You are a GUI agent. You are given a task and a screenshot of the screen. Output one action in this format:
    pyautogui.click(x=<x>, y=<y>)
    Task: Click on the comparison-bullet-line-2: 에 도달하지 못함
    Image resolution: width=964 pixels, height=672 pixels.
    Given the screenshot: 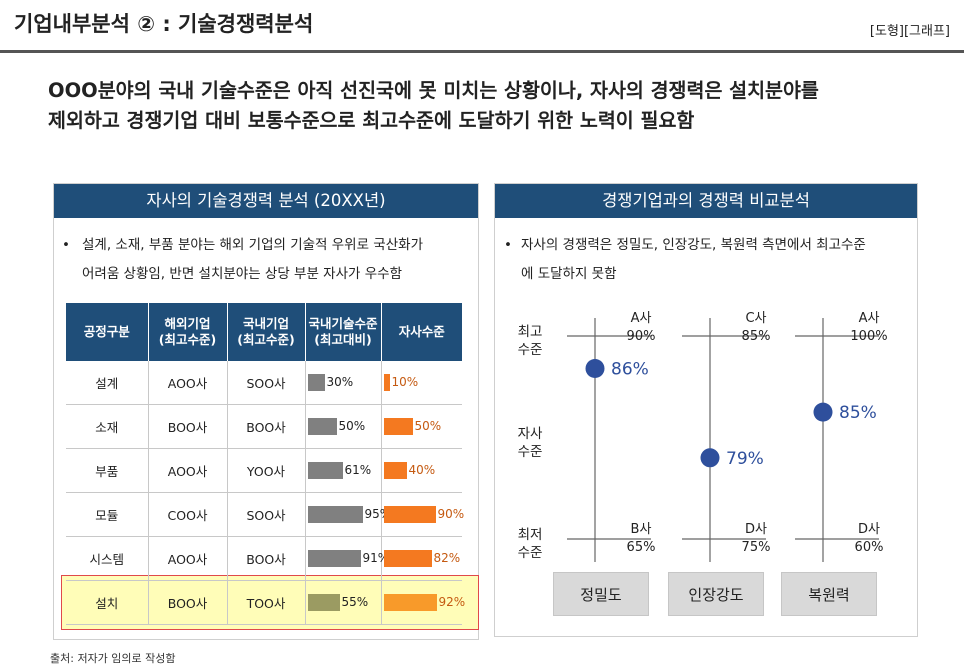 What is the action you would take?
    pyautogui.click(x=569, y=274)
    